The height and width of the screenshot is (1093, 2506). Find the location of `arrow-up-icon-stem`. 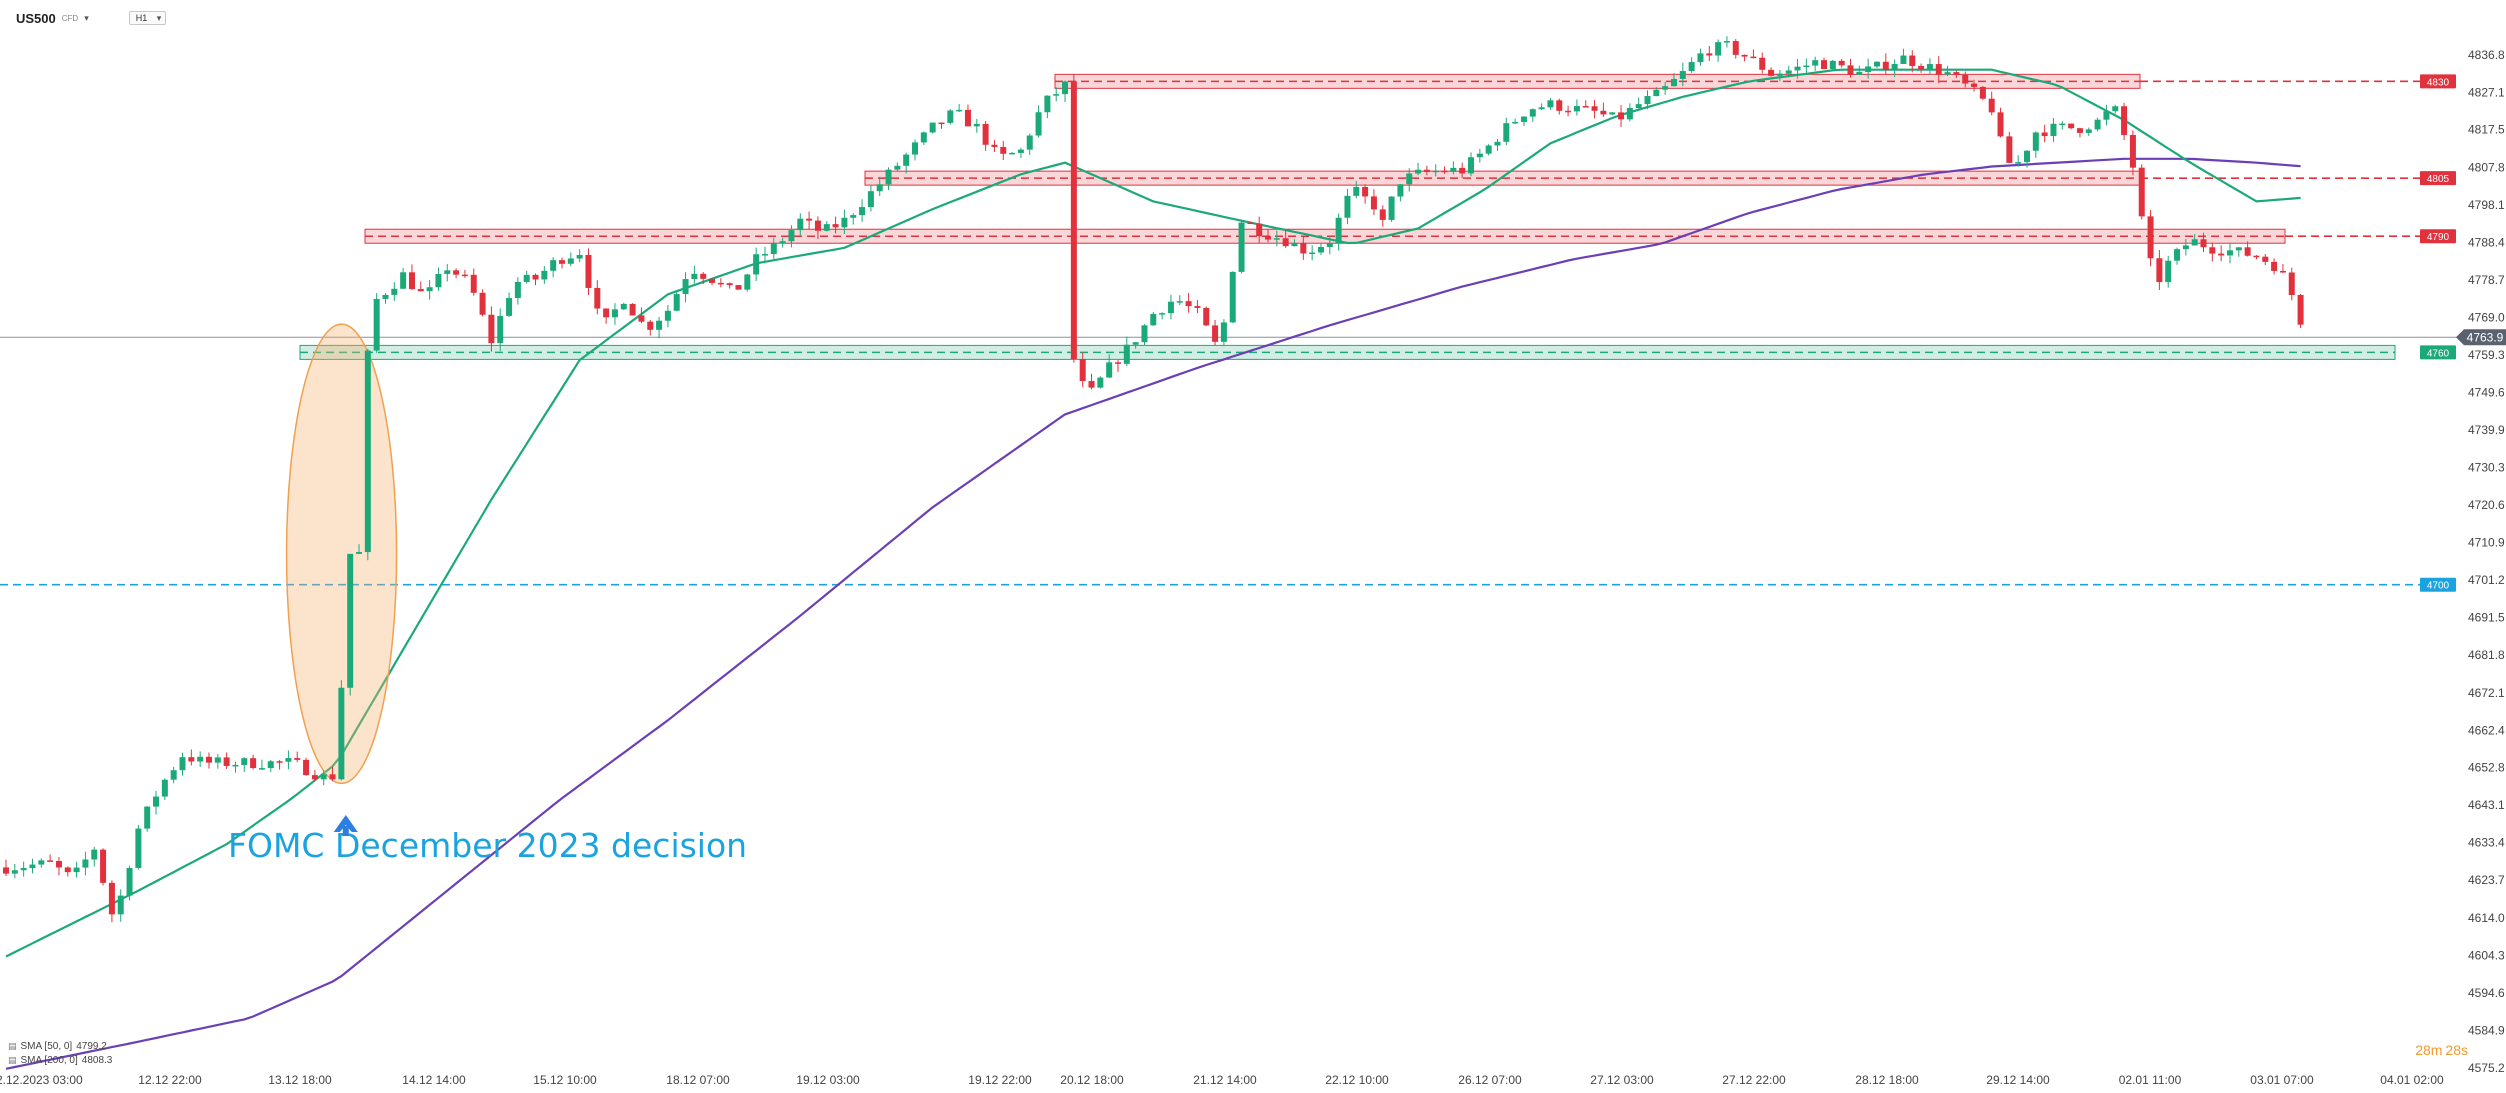

arrow-up-icon-stem is located at coordinates (345, 831).